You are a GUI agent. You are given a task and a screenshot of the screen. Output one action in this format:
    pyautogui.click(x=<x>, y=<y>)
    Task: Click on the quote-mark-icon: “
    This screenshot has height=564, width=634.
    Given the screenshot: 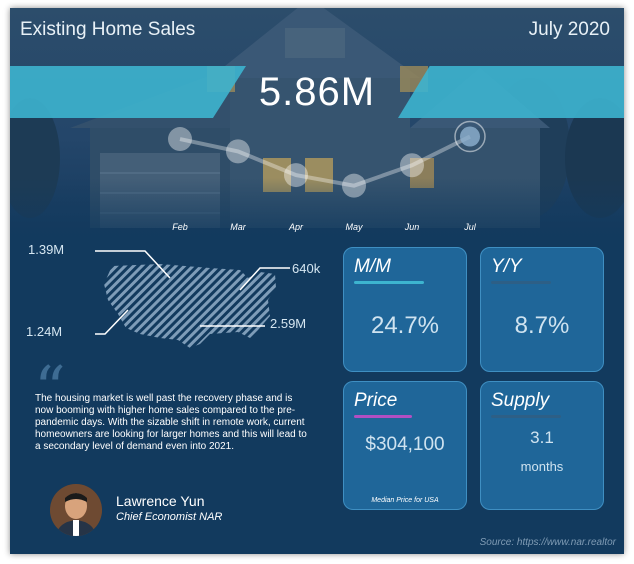 What is the action you would take?
    pyautogui.click(x=50, y=388)
    